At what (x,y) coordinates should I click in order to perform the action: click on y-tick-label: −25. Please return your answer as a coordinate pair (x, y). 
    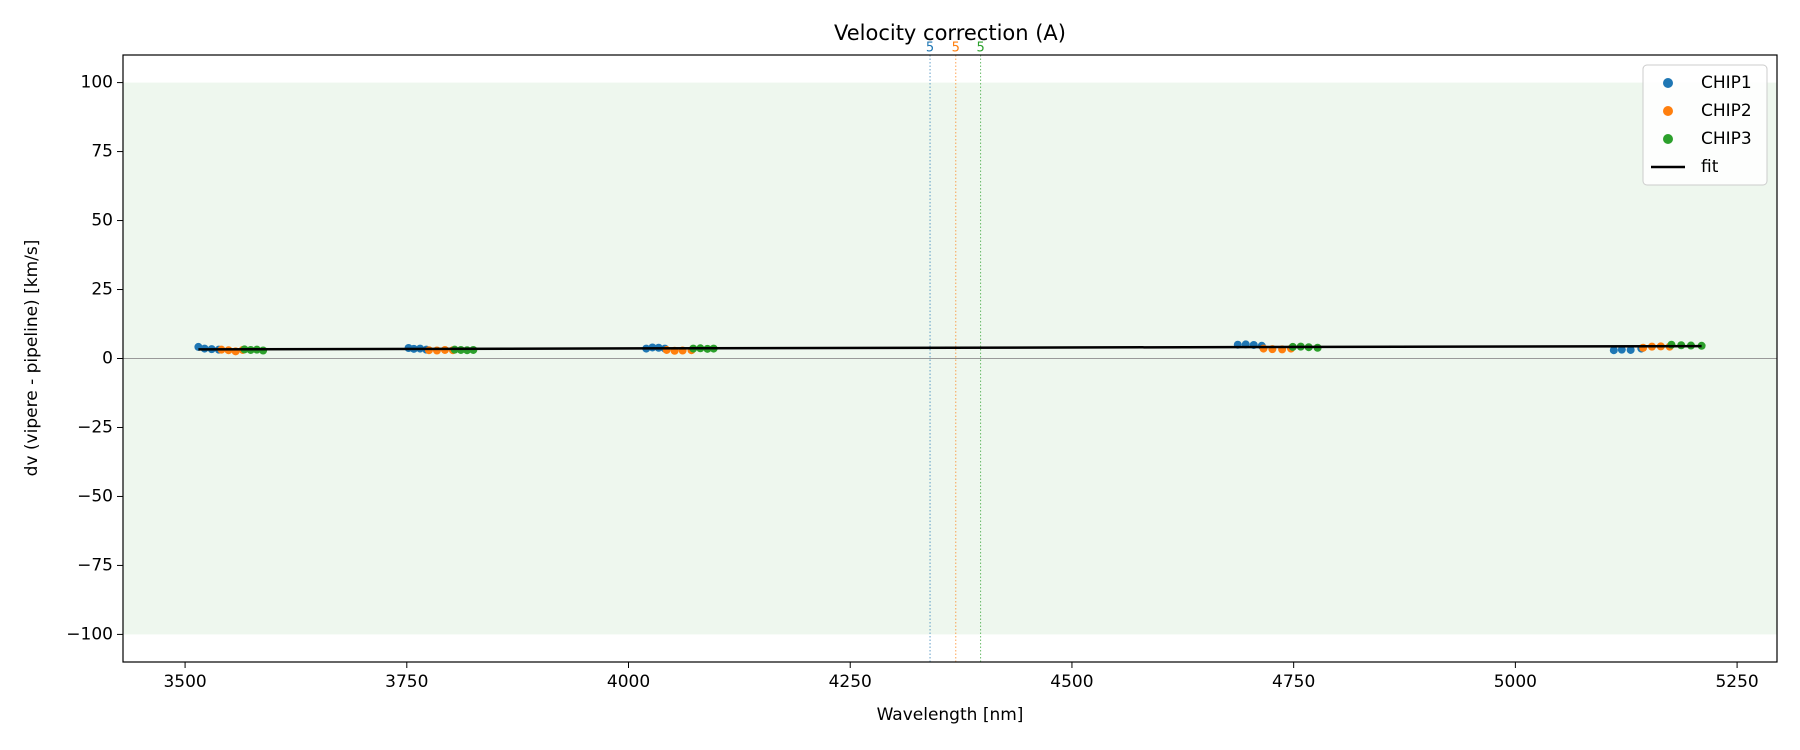
    Looking at the image, I should click on (95, 427).